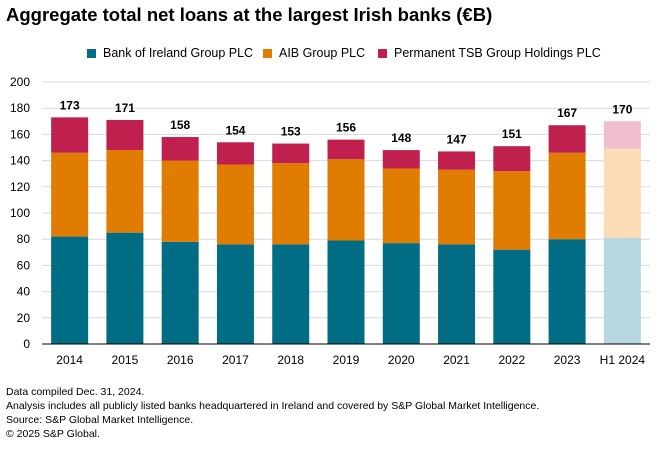 This screenshot has width=660, height=455. What do you see at coordinates (290, 360) in the screenshot?
I see `x-tick-label: 2018` at bounding box center [290, 360].